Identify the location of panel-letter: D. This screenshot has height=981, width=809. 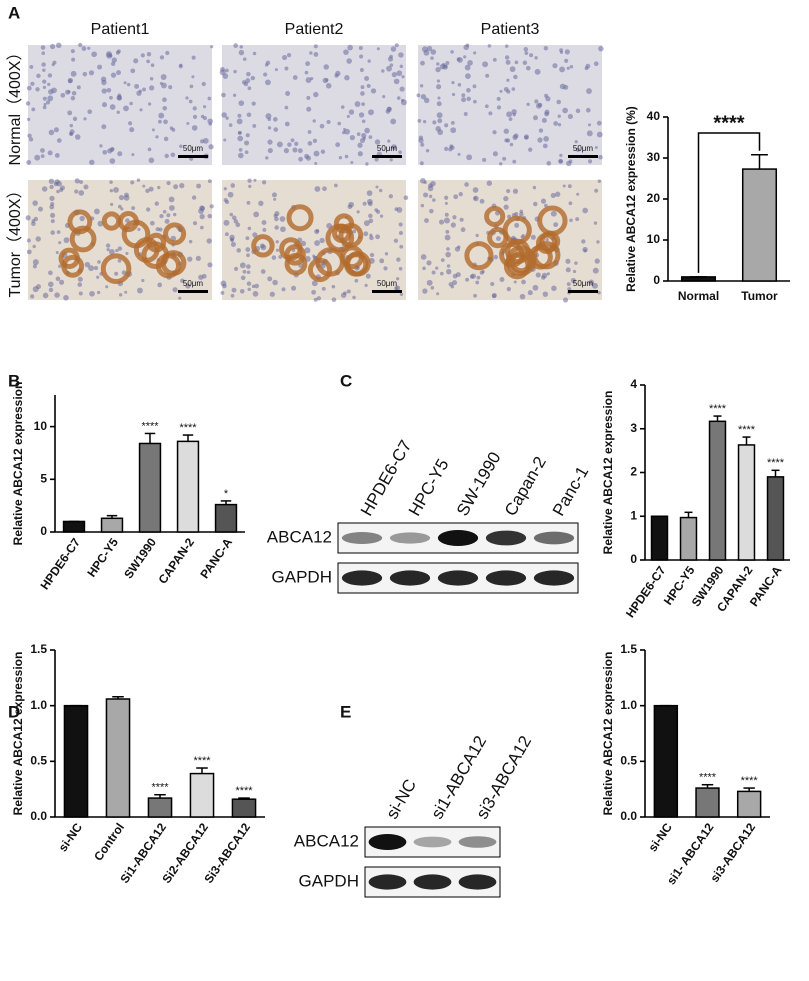
(14, 711).